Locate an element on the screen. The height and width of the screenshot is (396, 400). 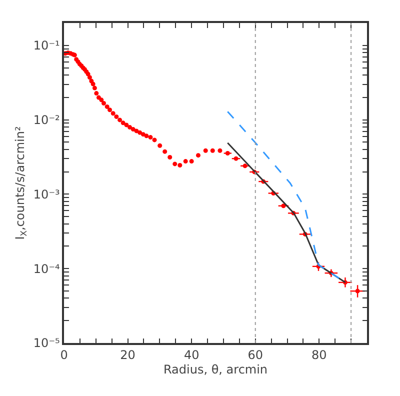
y-tick-label: 10⁻¹ is located at coordinates (46, 45).